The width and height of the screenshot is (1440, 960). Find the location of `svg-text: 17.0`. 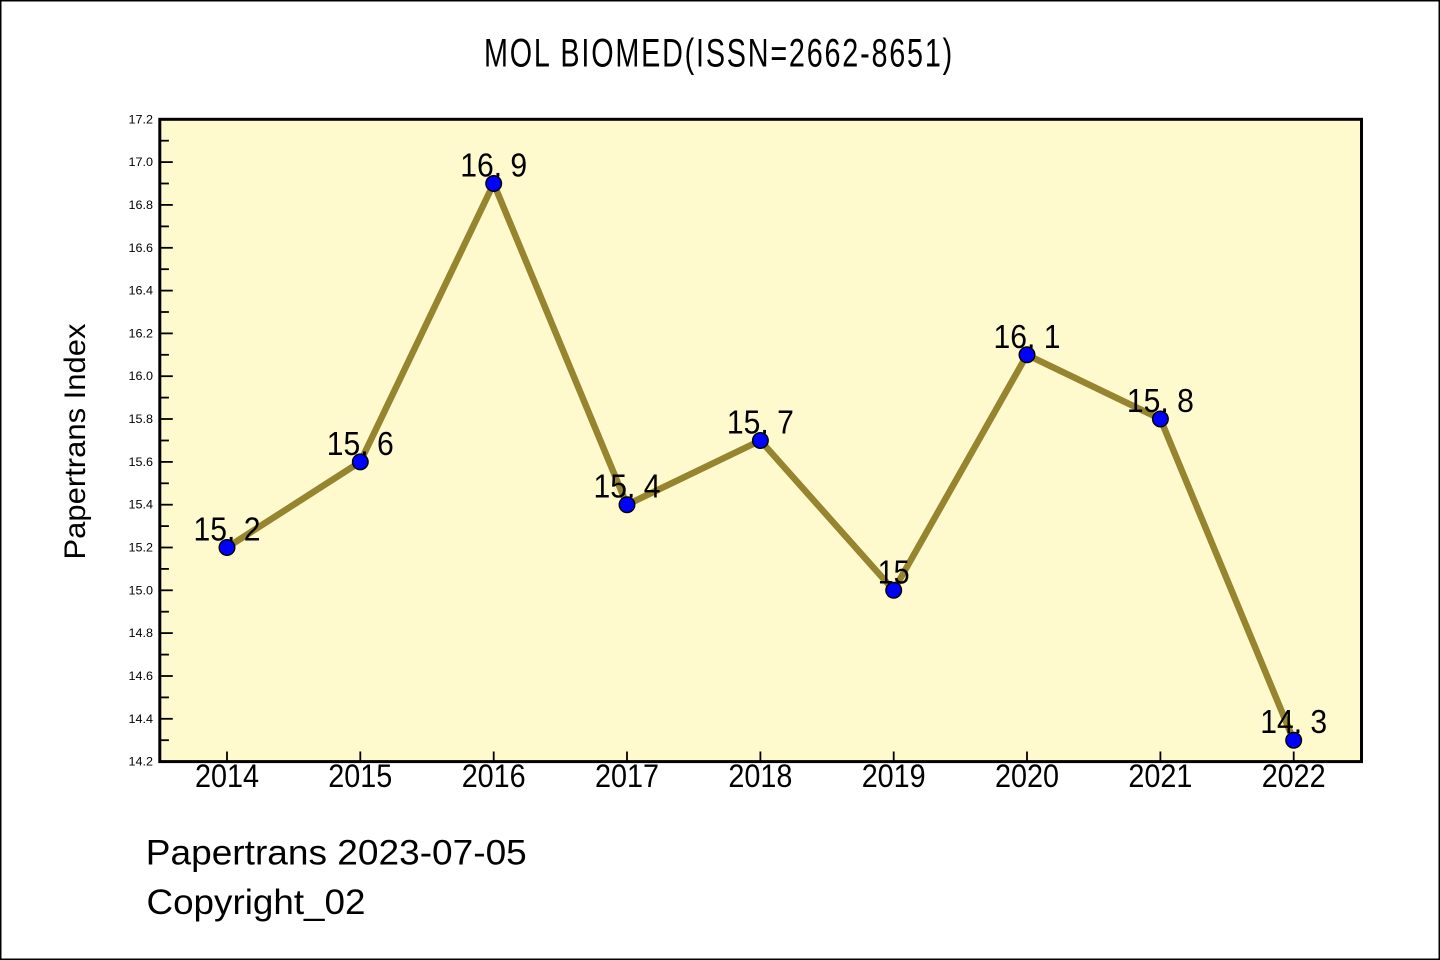

svg-text: 17.0 is located at coordinates (141, 162).